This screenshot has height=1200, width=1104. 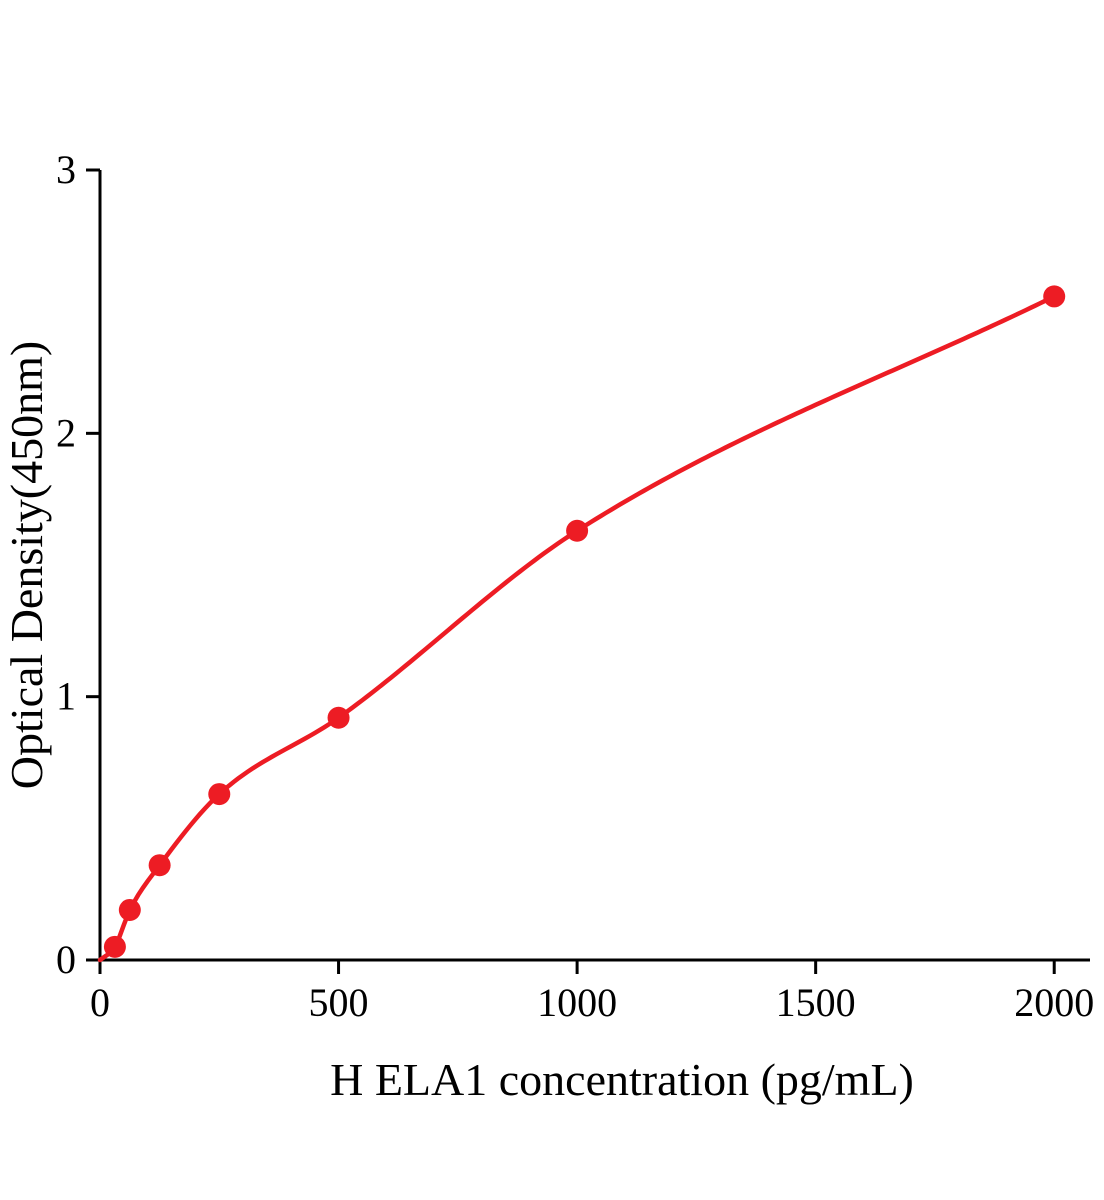 I want to click on y-tick-label: 3, so click(x=66, y=169).